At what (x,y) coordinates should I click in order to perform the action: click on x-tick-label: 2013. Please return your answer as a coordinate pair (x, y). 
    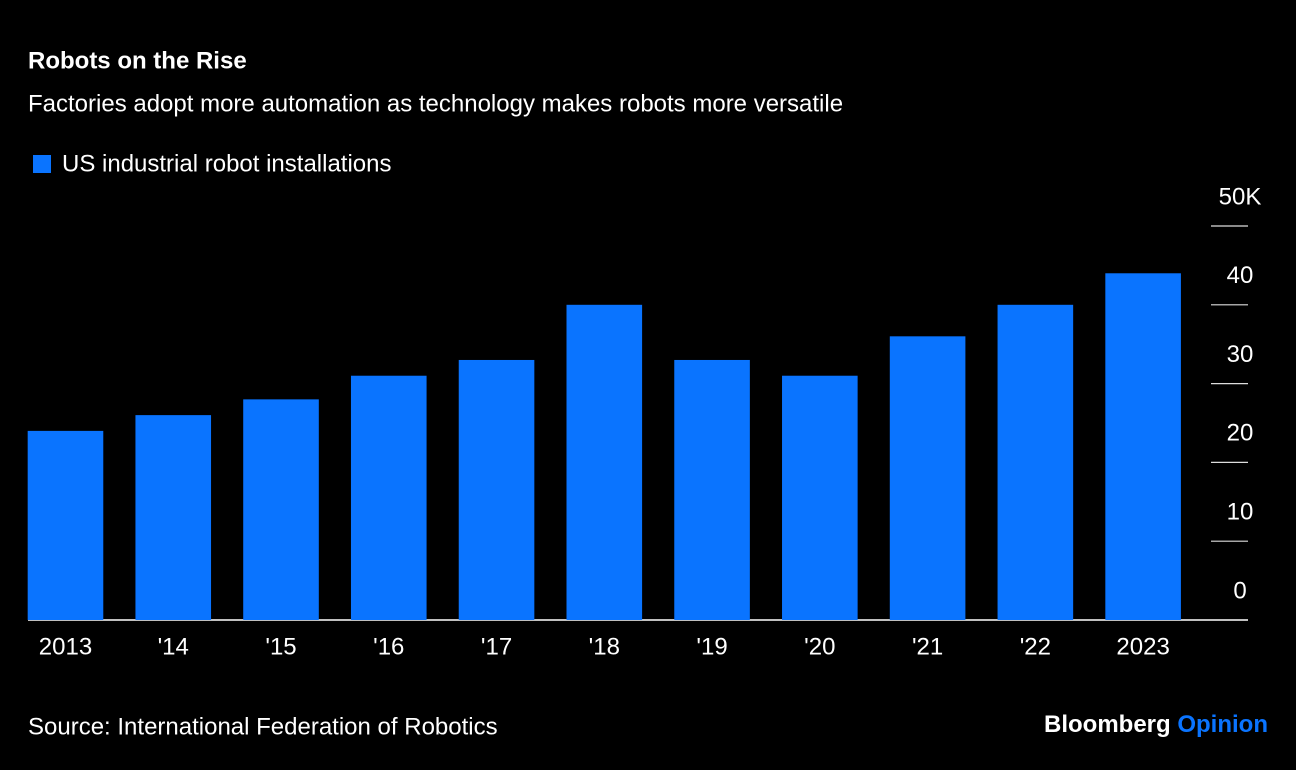
    Looking at the image, I should click on (65, 646).